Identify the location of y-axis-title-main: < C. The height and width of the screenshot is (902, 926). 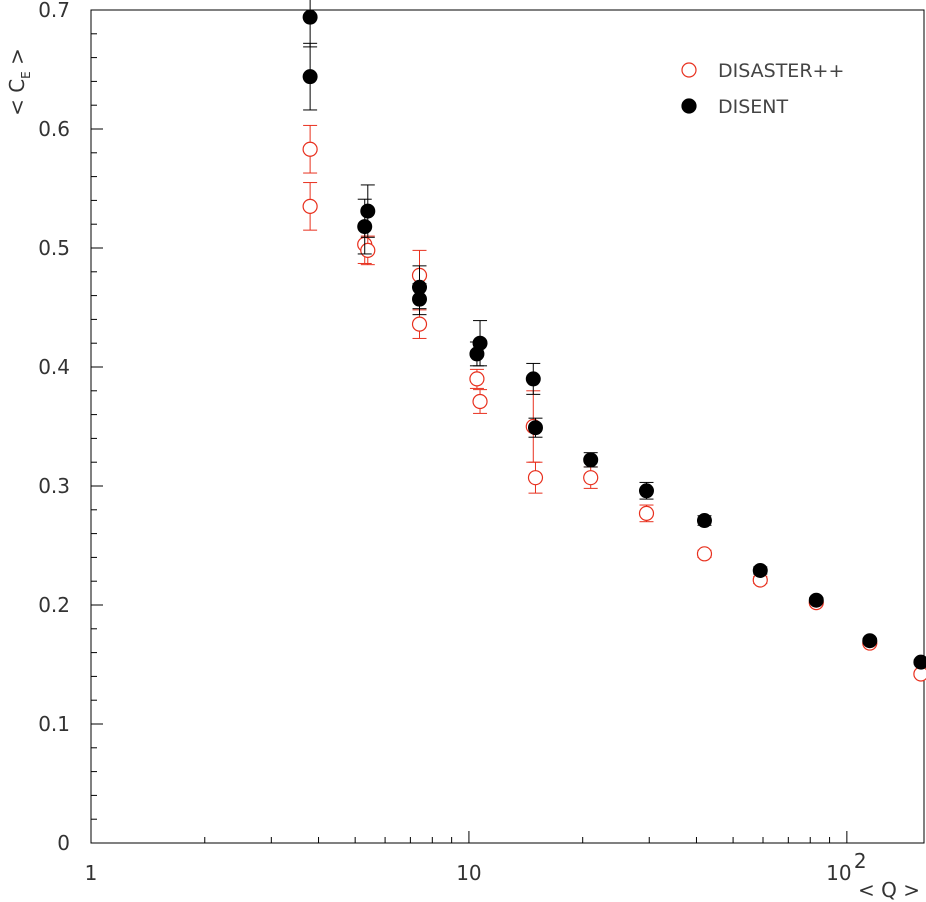
(17, 97).